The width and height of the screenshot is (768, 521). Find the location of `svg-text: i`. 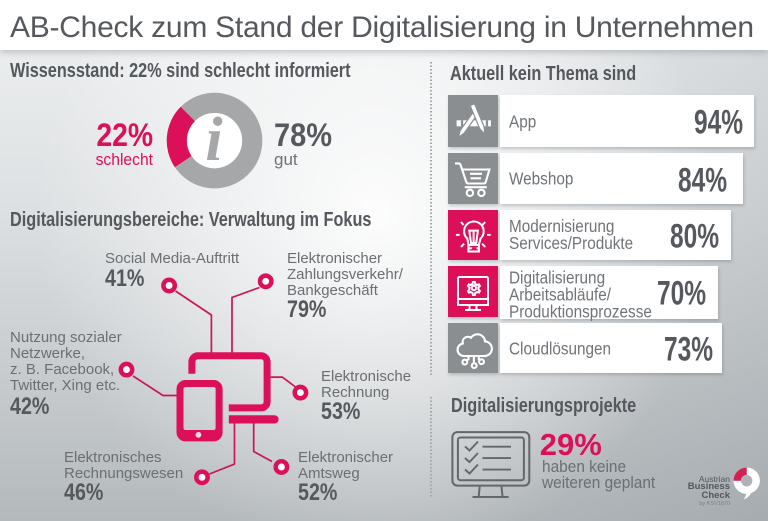

svg-text: i is located at coordinates (213, 140).